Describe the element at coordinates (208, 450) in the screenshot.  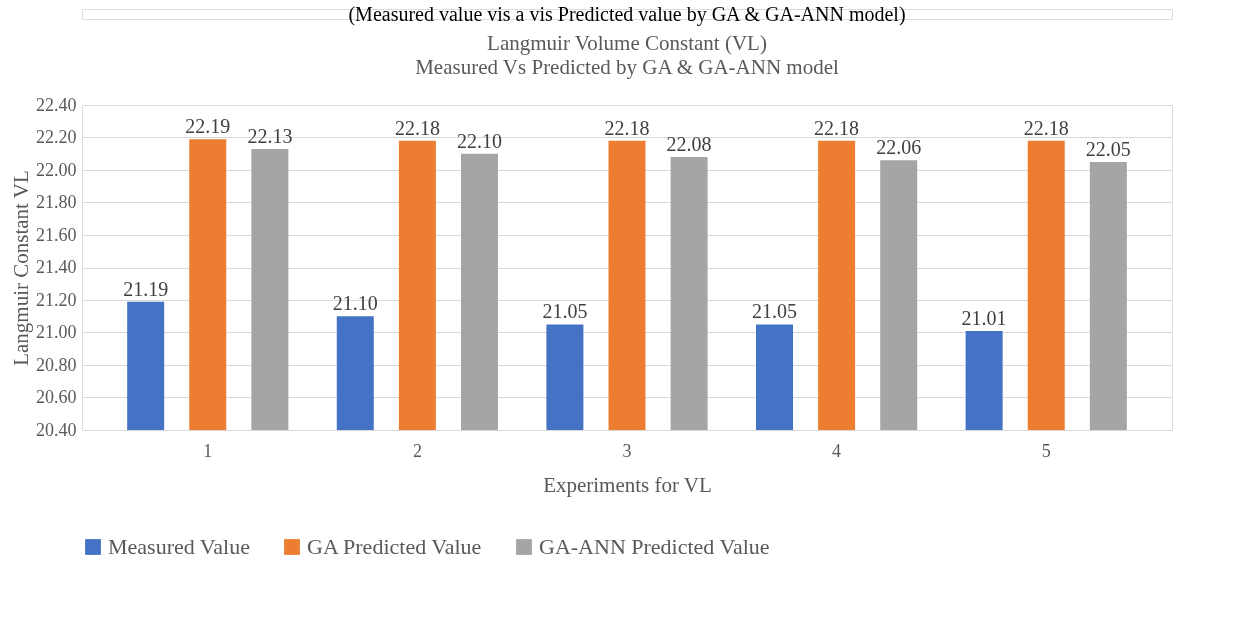
I see `x-tick-label: 1` at that location.